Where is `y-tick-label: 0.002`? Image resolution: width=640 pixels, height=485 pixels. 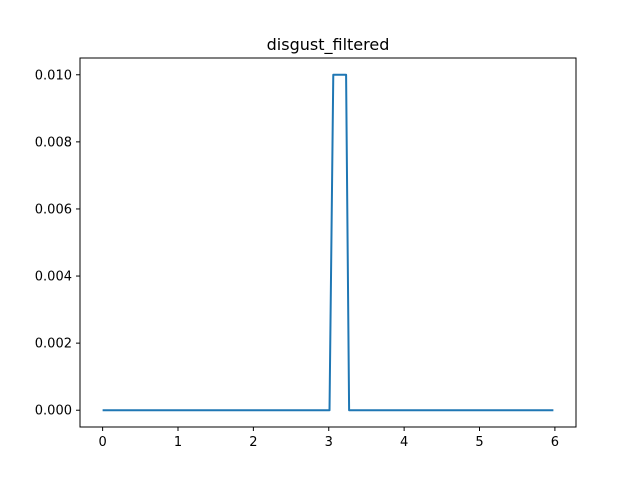
y-tick-label: 0.002 is located at coordinates (53, 344).